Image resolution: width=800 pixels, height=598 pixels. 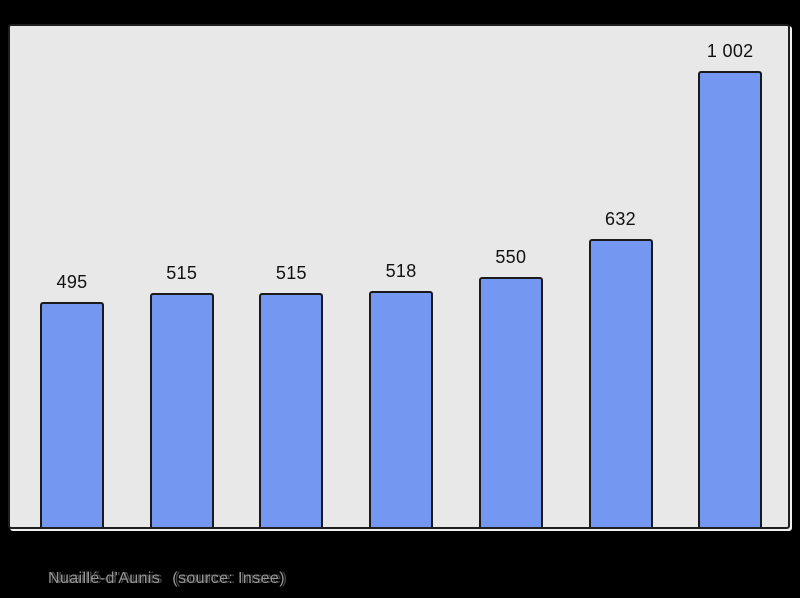 I want to click on bar-value-label-3: 515, so click(x=291, y=273).